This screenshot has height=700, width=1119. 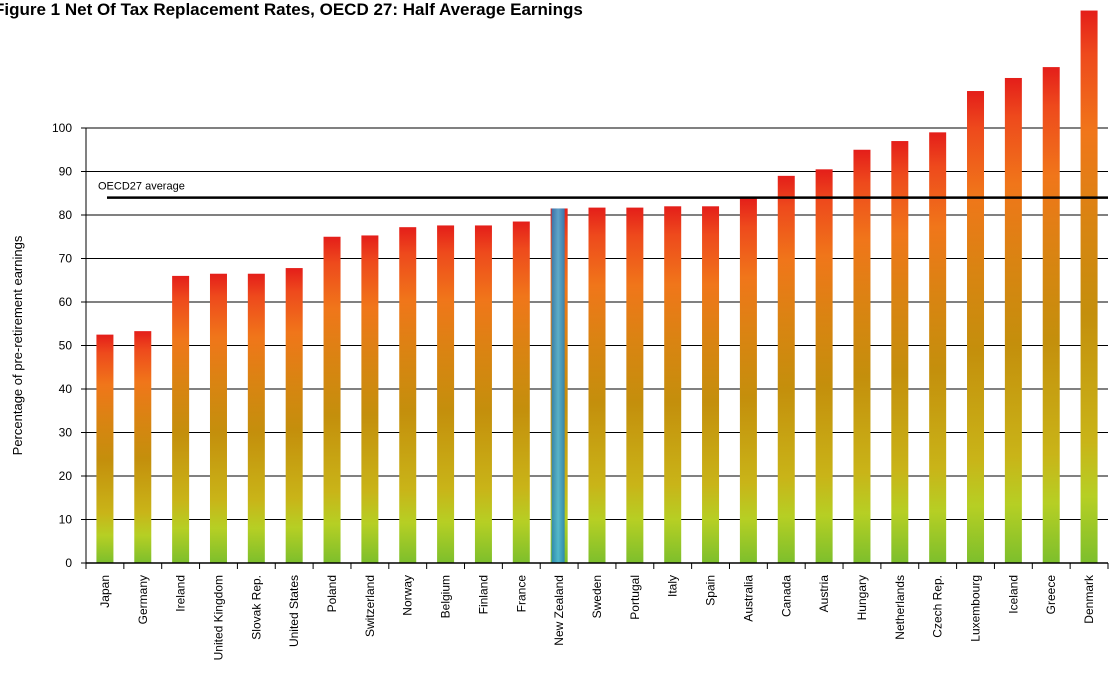 What do you see at coordinates (748, 598) in the screenshot?
I see `x-tick-label: Australia` at bounding box center [748, 598].